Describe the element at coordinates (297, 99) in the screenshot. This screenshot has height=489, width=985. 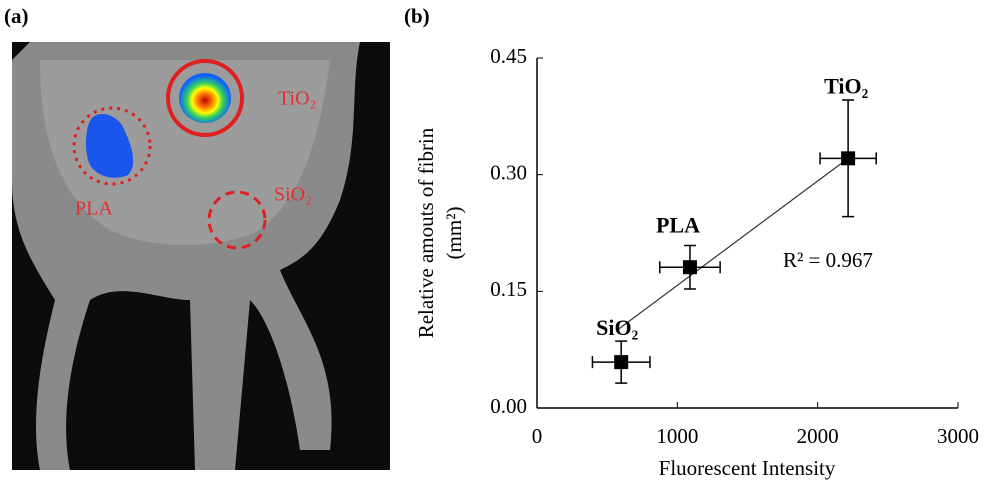
I see `photo-label: TiO₂` at that location.